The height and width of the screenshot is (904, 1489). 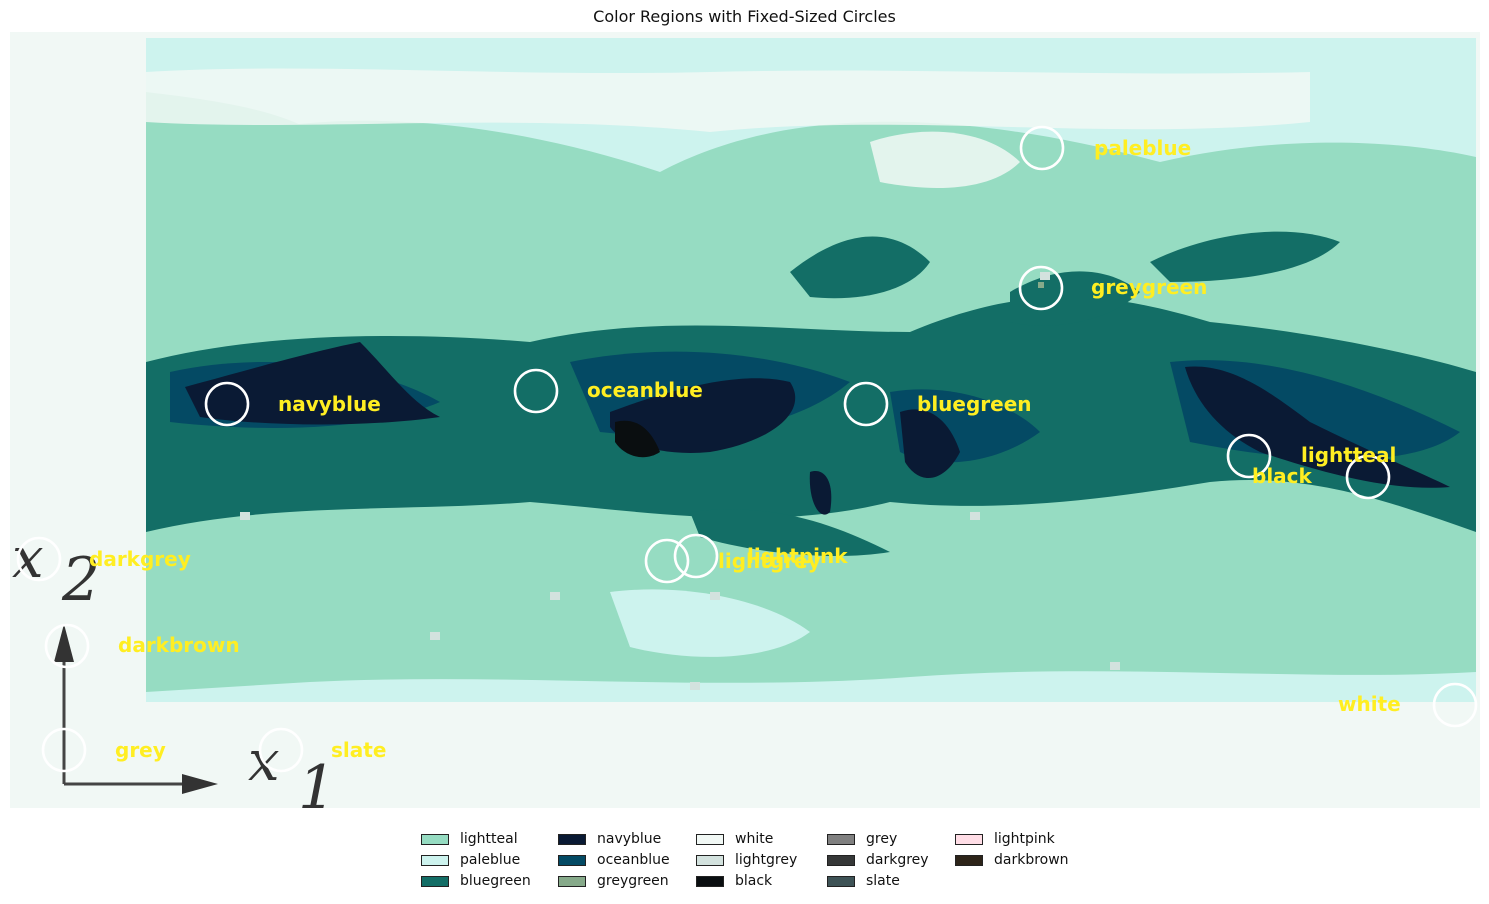 I want to click on axis-glyph-1: 1, so click(x=317, y=780).